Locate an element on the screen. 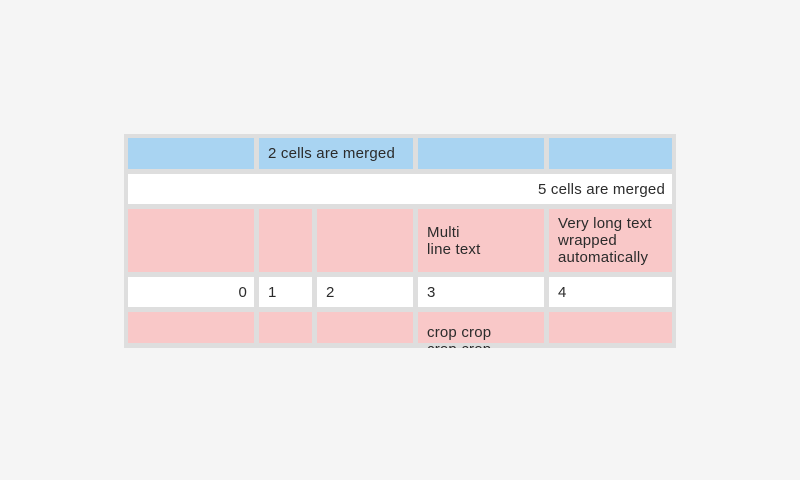  multiline-text-label: Multi line text is located at coordinates (454, 240).